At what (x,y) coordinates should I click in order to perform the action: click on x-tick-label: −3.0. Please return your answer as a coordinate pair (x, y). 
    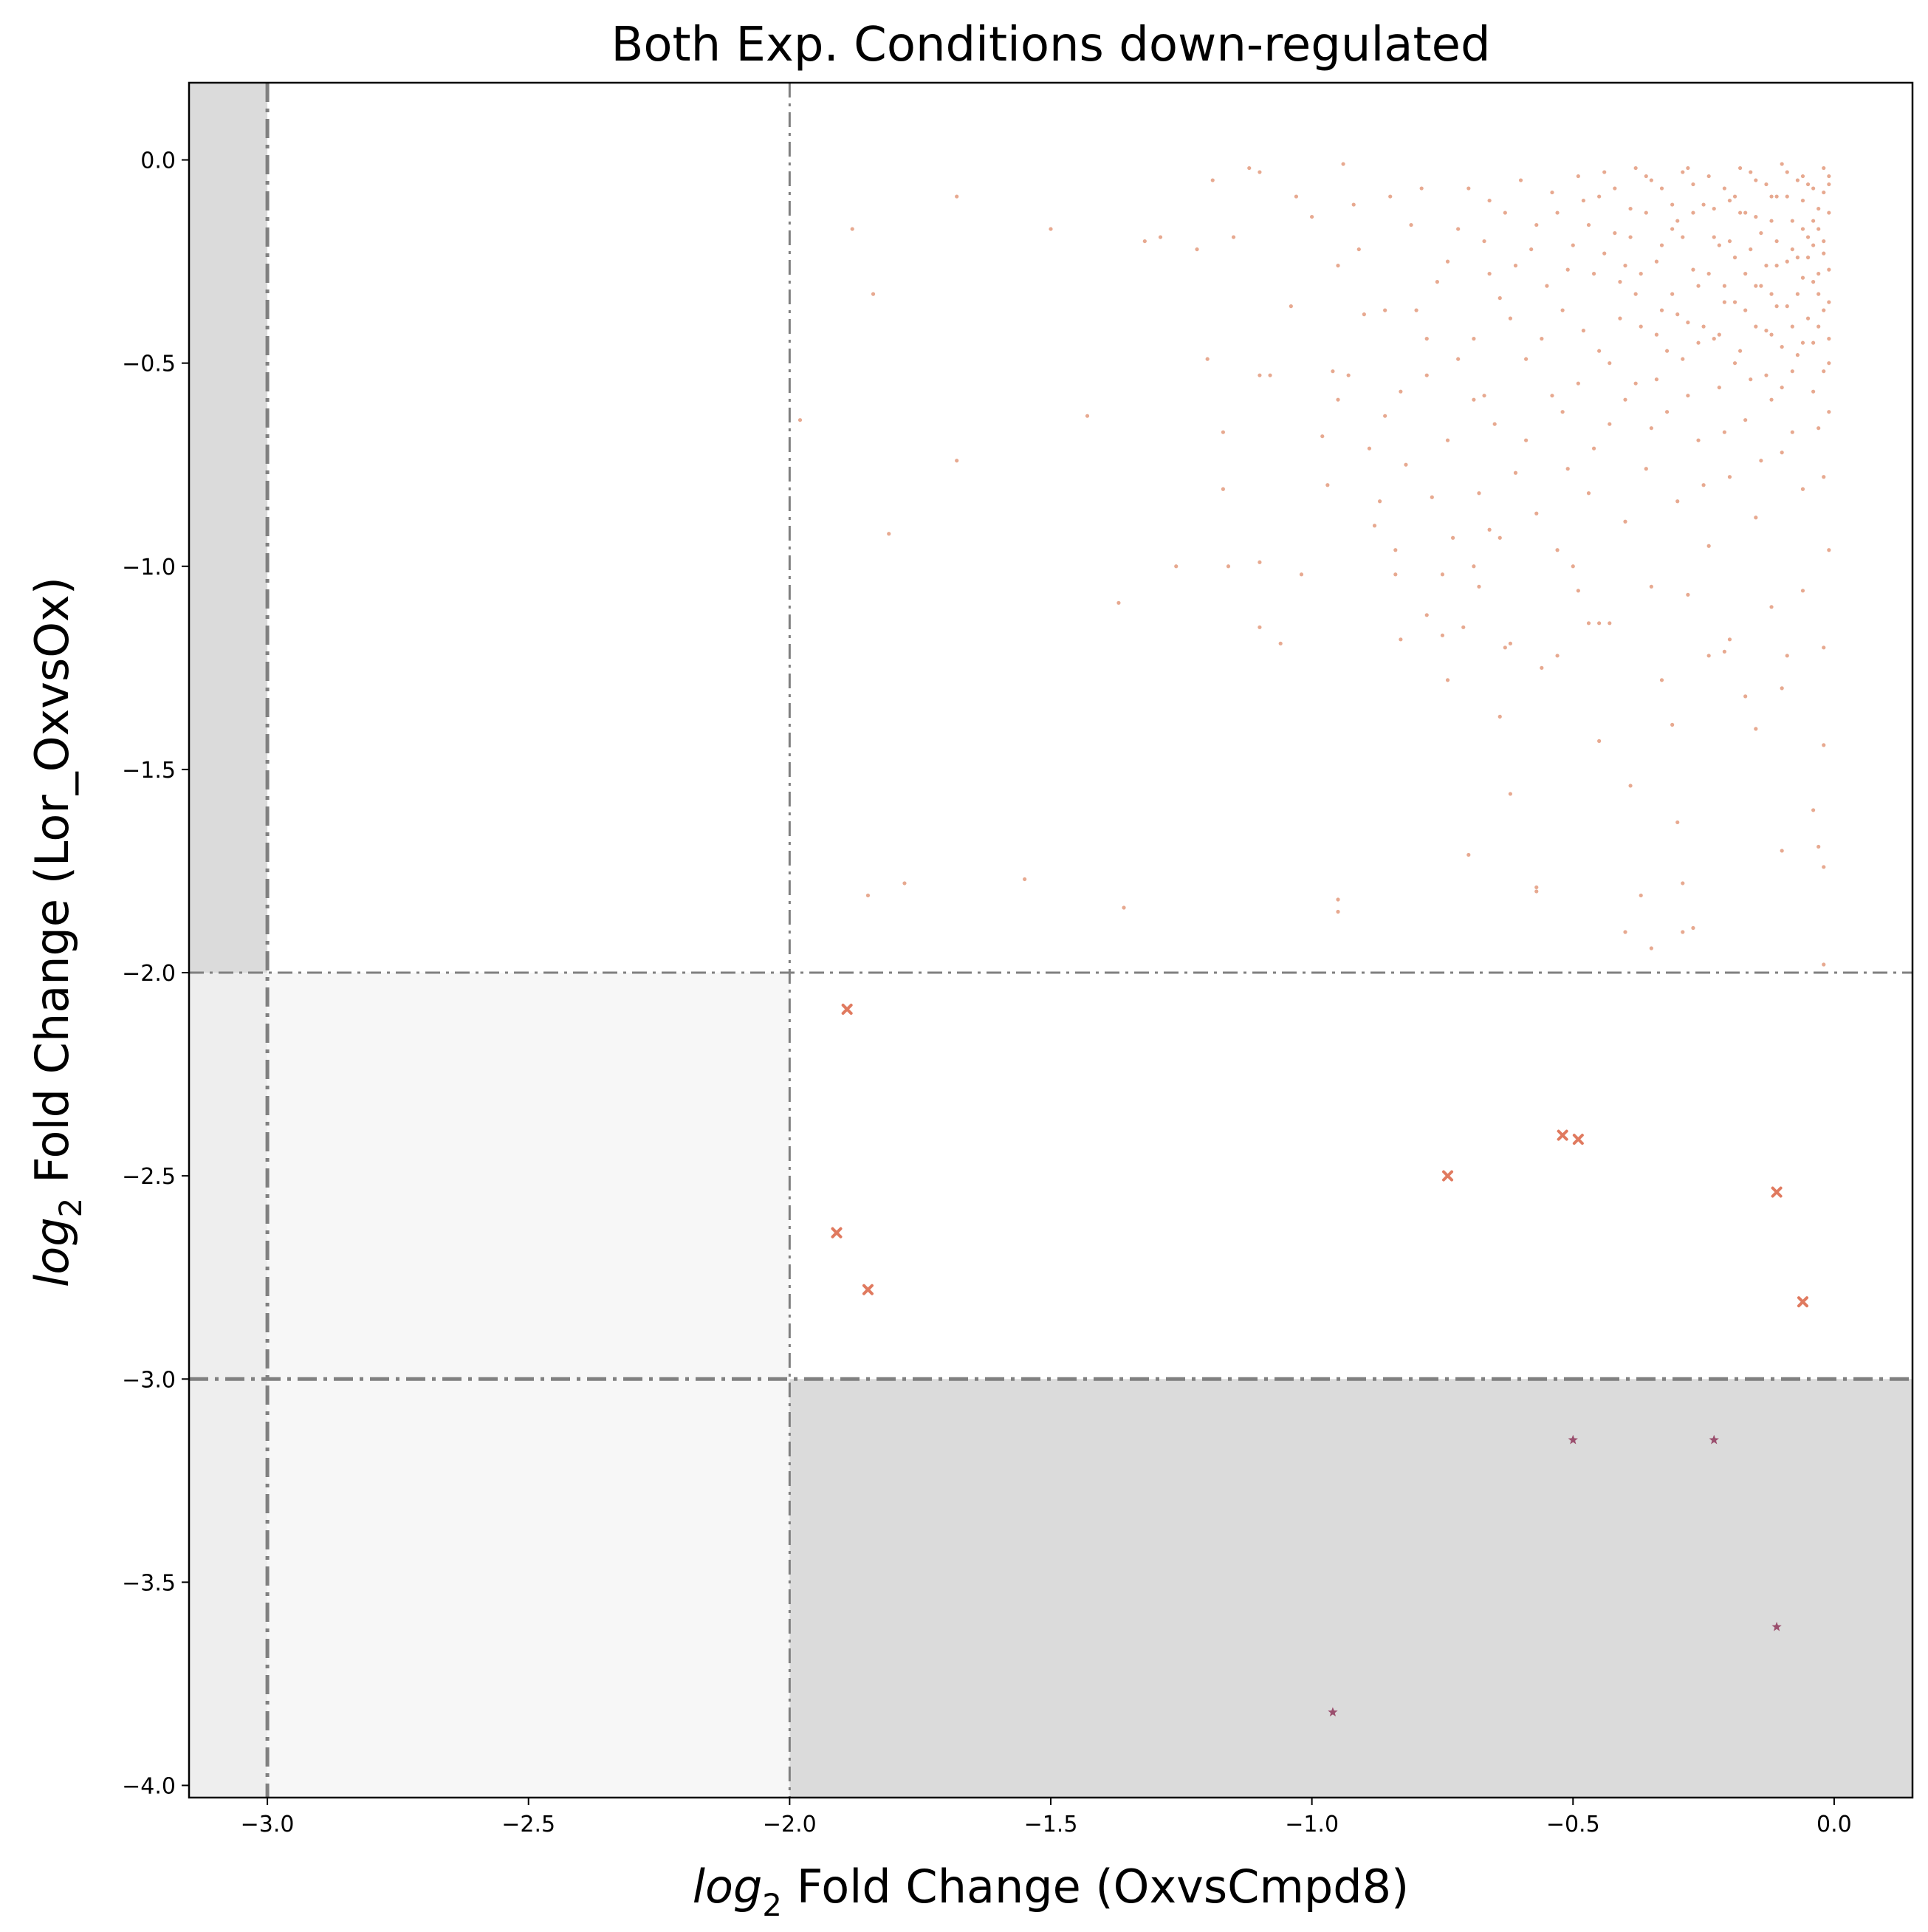
    Looking at the image, I should click on (268, 1824).